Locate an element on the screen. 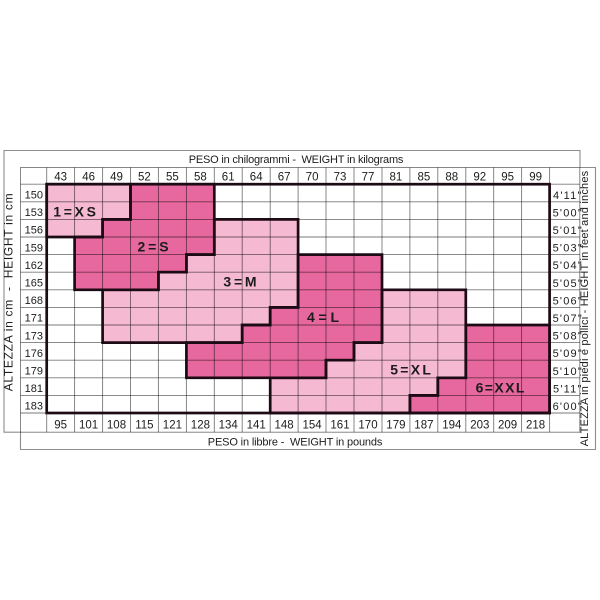  svg-text: 81 is located at coordinates (396, 178).